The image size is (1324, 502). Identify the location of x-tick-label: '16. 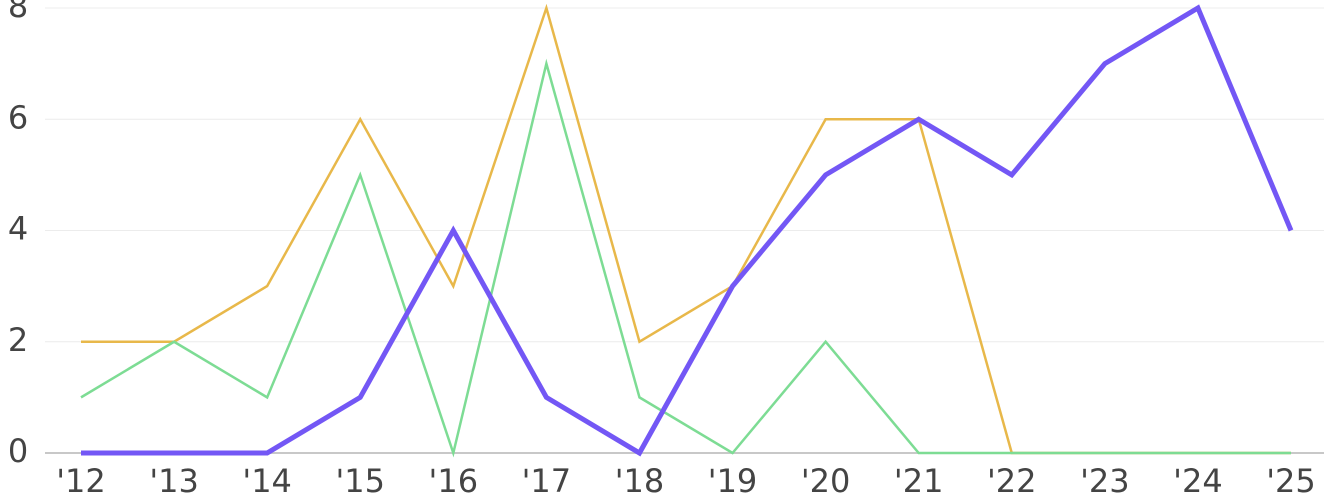
(454, 481).